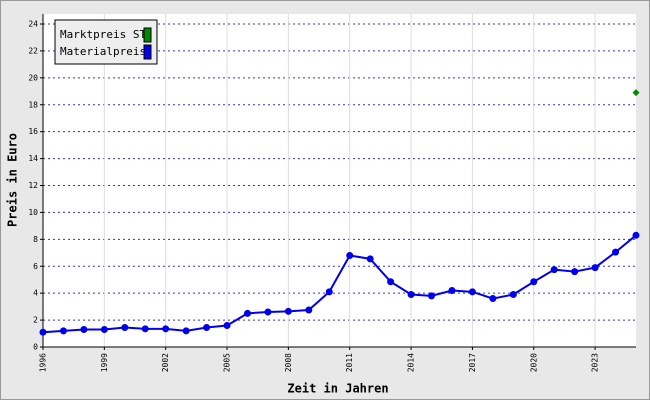  I want to click on x-tick-label: 1996, so click(43, 362).